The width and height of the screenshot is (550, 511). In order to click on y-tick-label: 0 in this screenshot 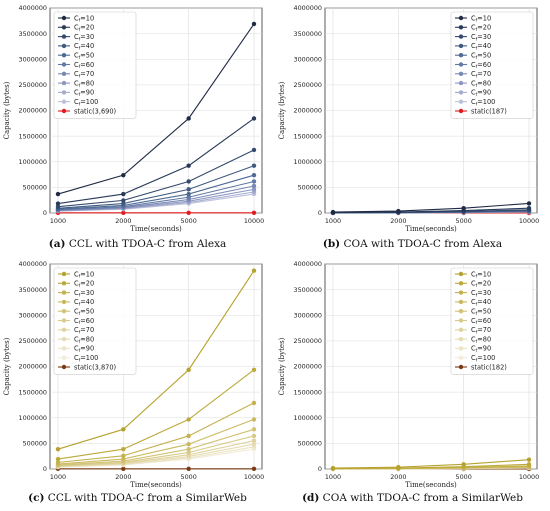, I will do `click(45, 469)`.